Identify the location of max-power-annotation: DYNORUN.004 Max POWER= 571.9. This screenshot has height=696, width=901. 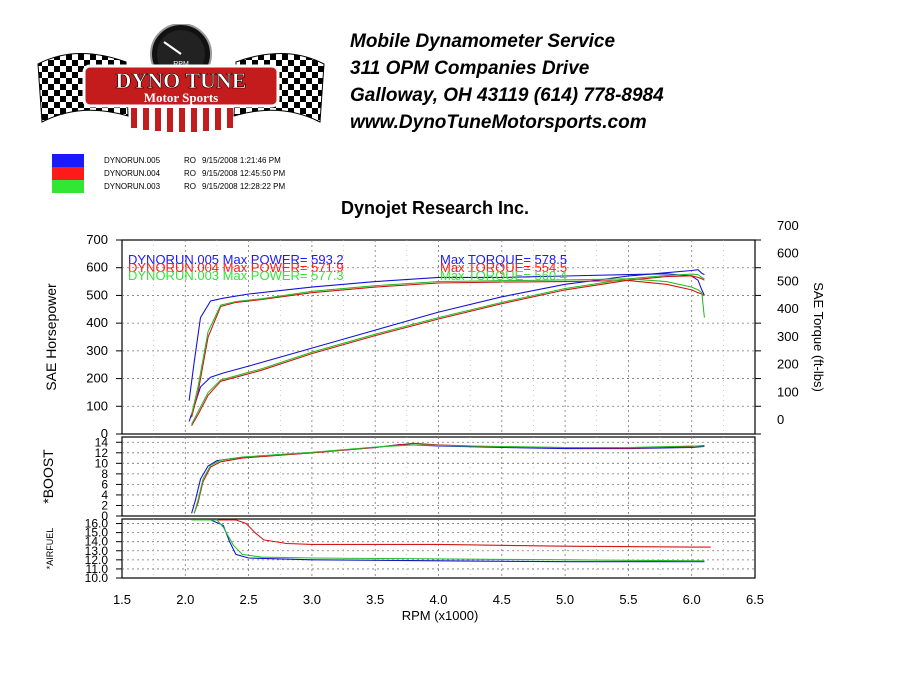
(236, 267).